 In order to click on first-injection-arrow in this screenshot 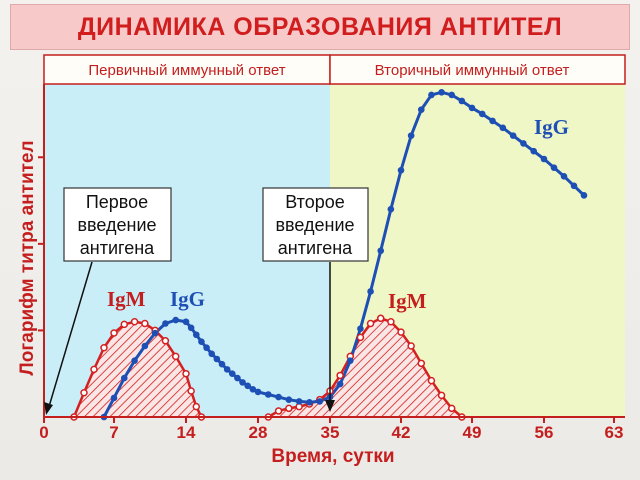, I will do `click(70, 336)`.